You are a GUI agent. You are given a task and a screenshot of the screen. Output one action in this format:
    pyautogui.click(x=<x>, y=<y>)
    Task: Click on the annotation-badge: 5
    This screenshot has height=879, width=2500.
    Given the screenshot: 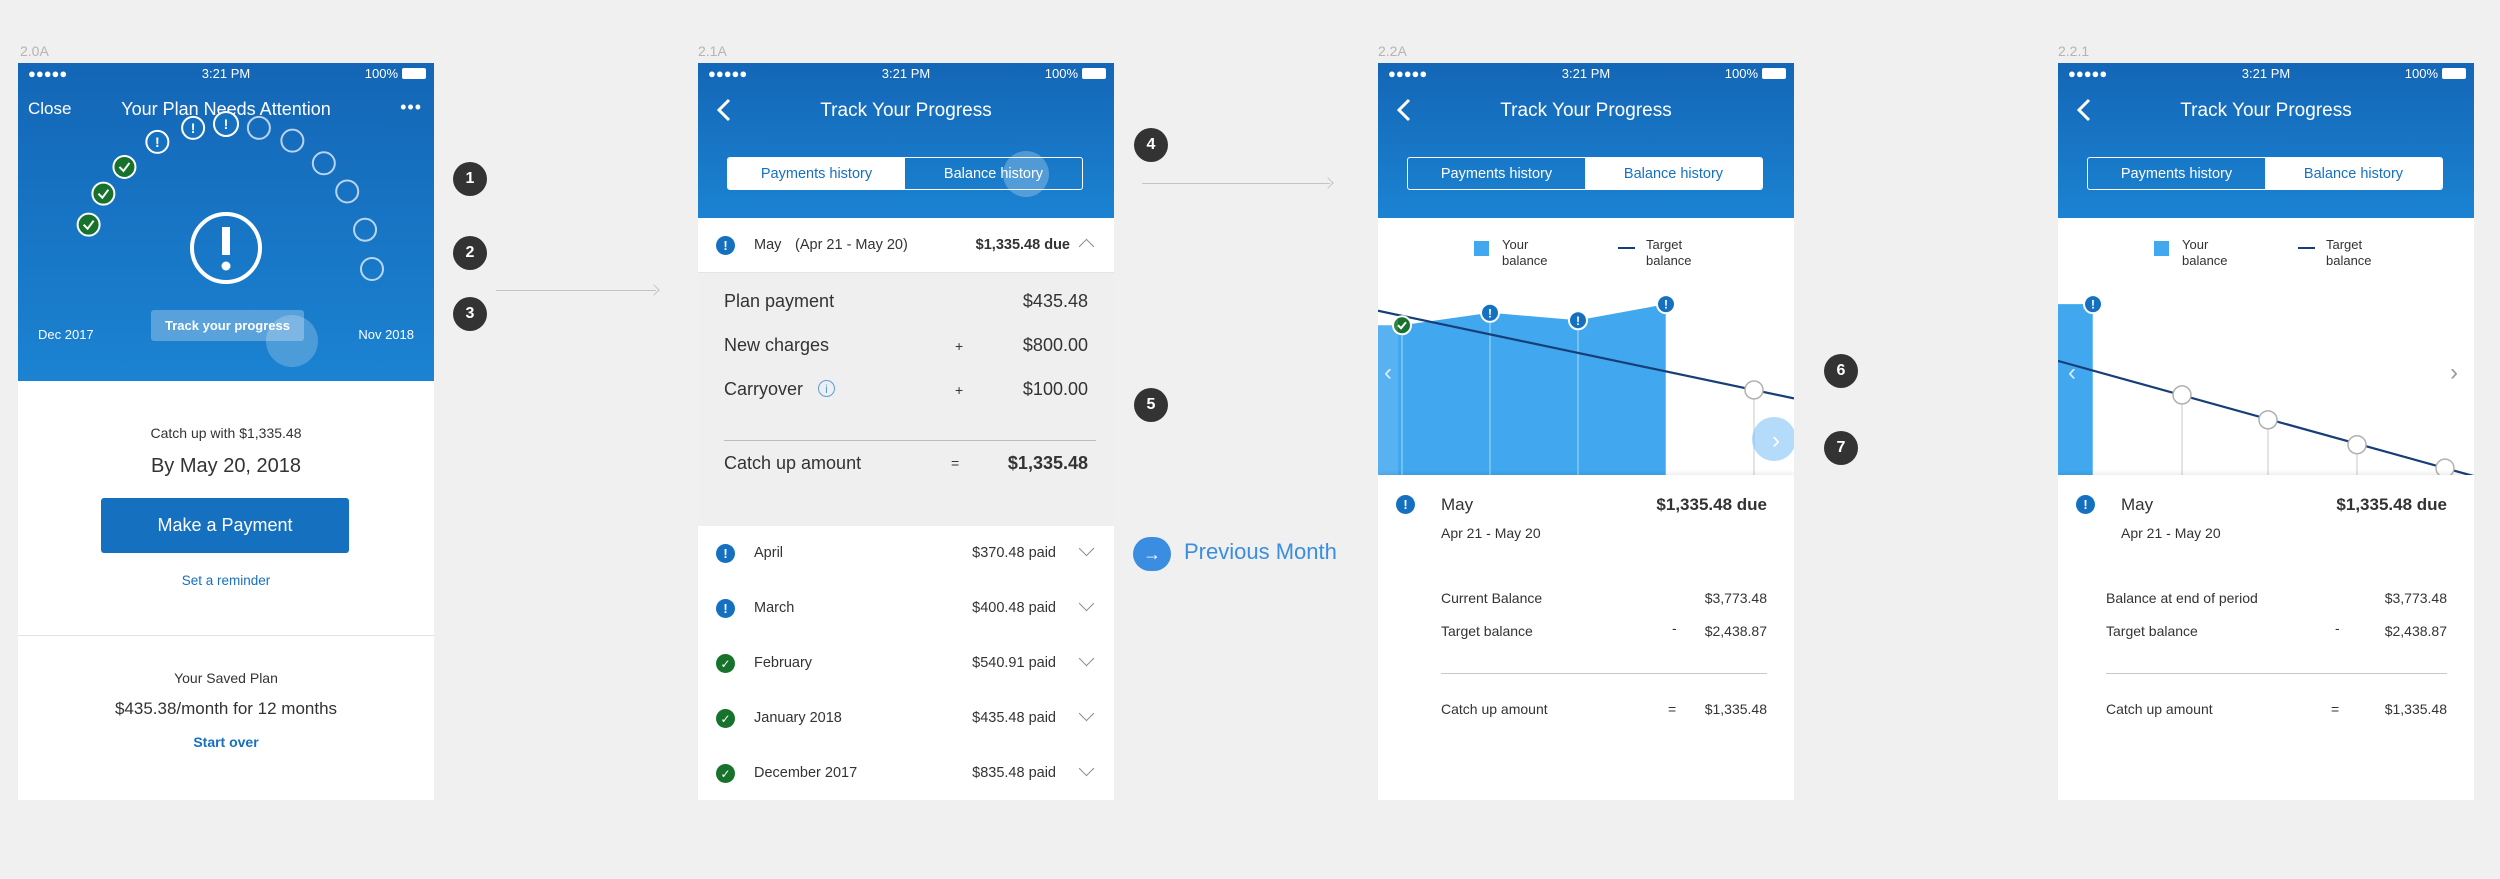 What is the action you would take?
    pyautogui.click(x=1151, y=405)
    